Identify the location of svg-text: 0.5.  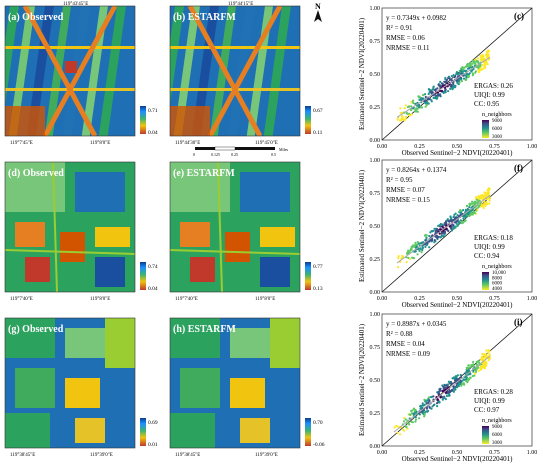
(273, 154).